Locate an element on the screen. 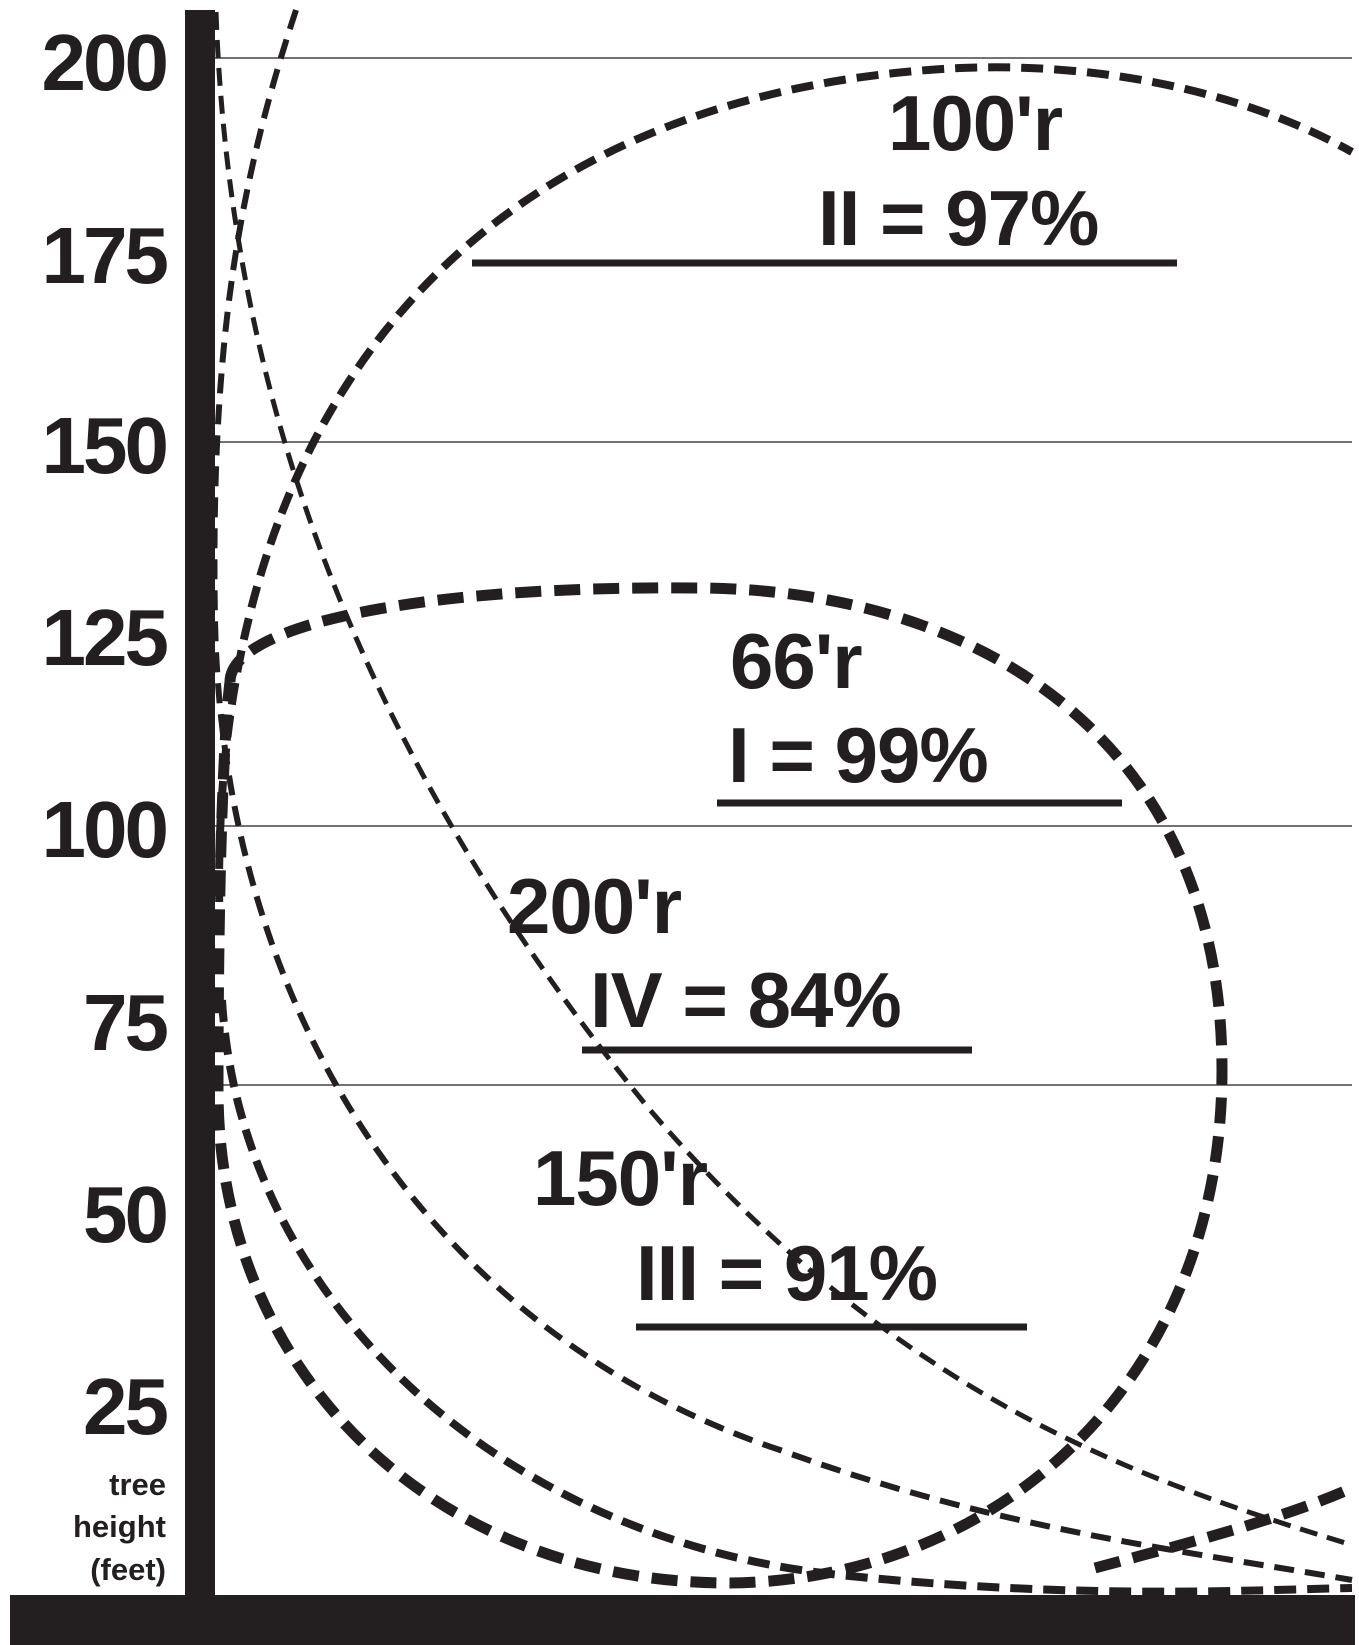 The height and width of the screenshot is (1645, 1359). tick-label-200: 200 is located at coordinates (104, 62).